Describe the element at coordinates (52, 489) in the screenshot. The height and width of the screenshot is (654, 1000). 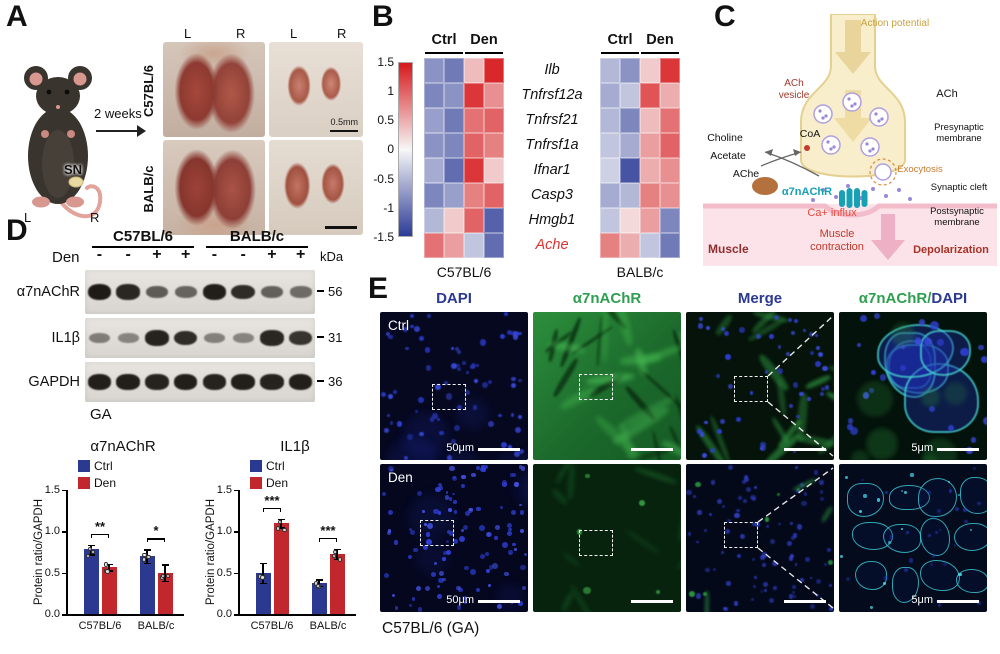
I see `y-tick-label: 1.5` at that location.